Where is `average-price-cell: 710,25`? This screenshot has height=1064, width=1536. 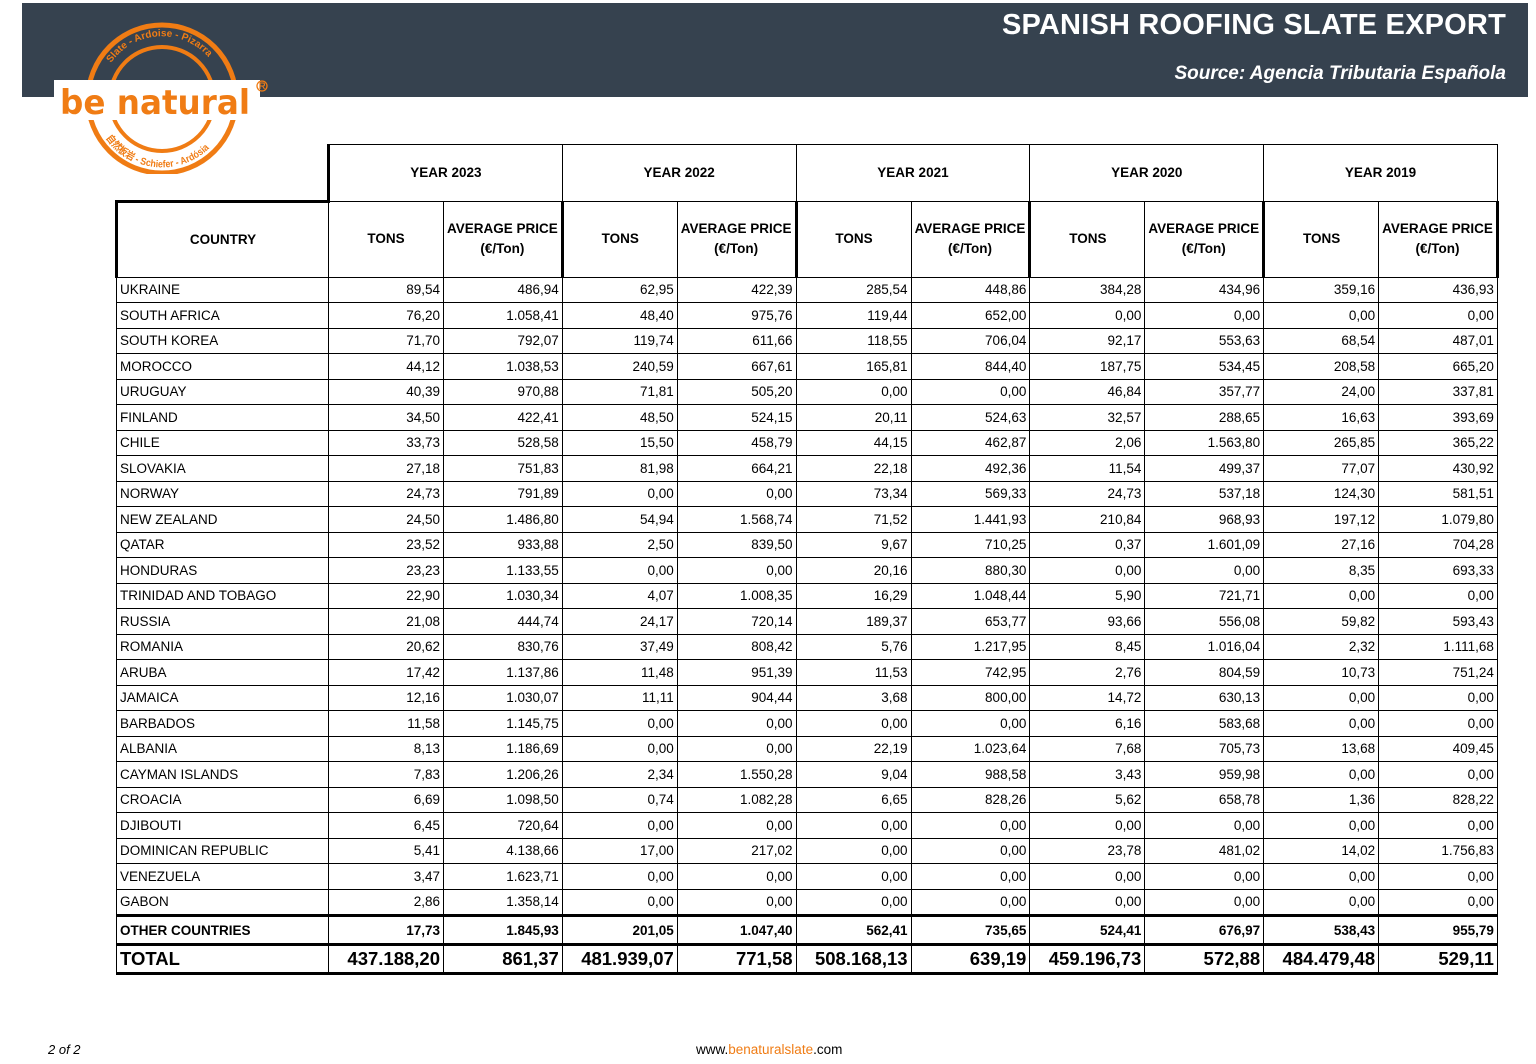
average-price-cell: 710,25 is located at coordinates (970, 544).